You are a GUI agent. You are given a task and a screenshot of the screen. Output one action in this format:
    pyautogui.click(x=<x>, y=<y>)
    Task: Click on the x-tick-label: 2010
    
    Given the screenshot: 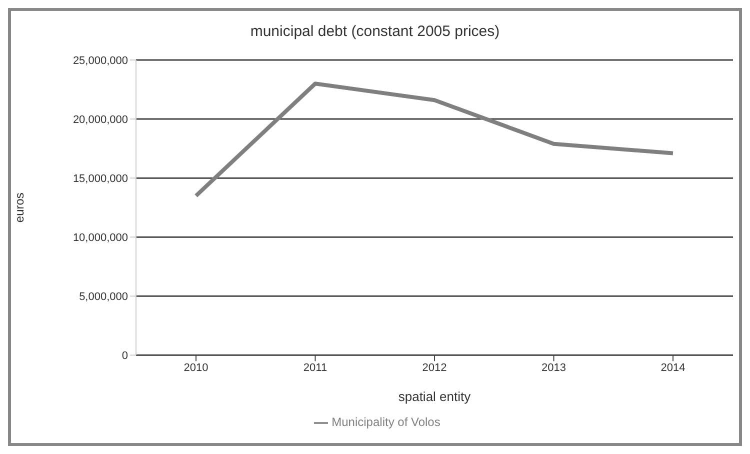 What is the action you would take?
    pyautogui.click(x=196, y=368)
    